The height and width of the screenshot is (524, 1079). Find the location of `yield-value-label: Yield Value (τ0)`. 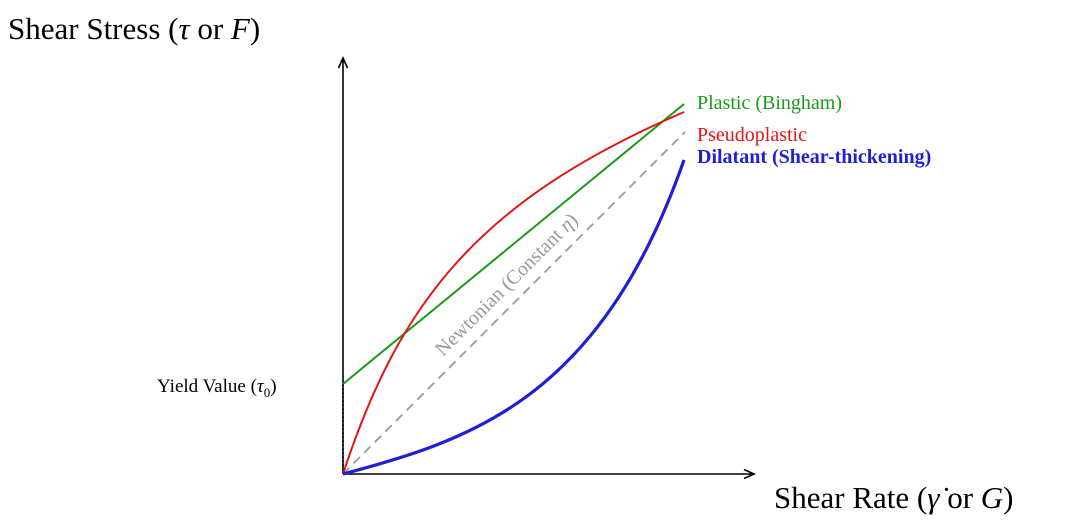

yield-value-label: Yield Value (τ0) is located at coordinates (217, 388).